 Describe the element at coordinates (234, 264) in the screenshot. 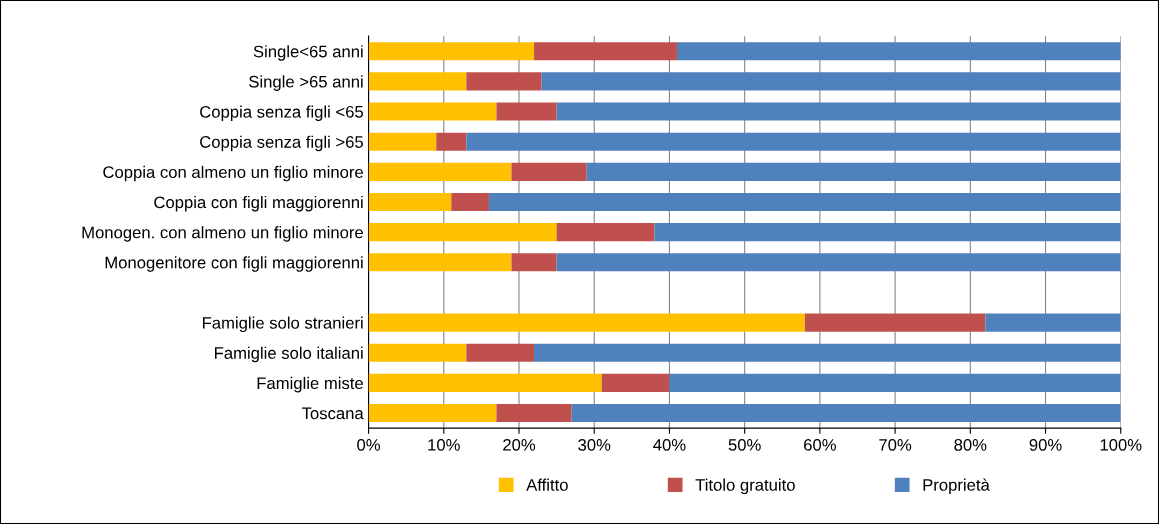

I see `y-tick-label: Monogenitore con figli maggiorenni` at that location.